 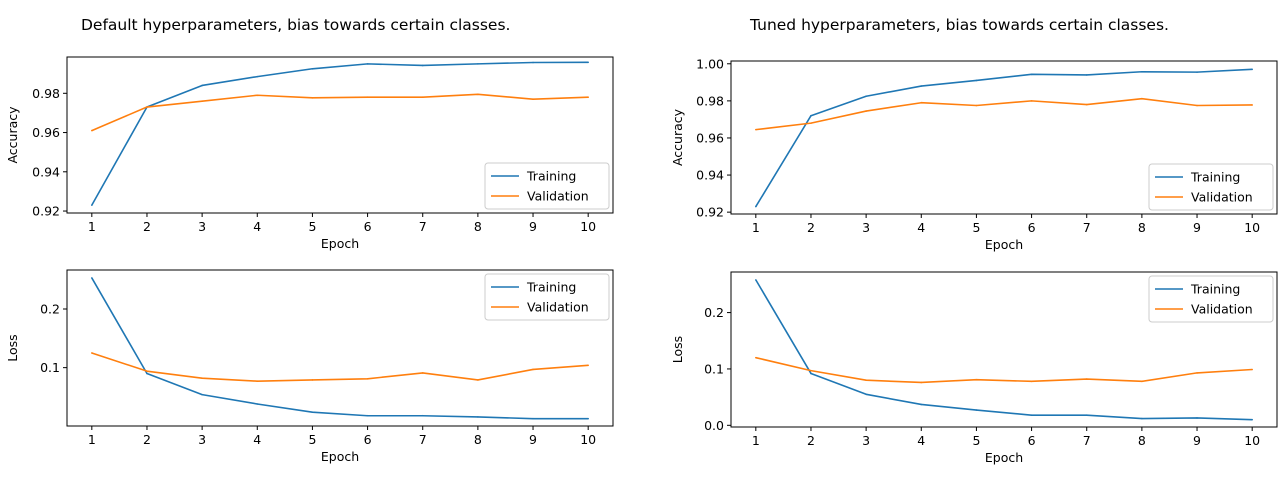 I want to click on x-tick-label: 5, so click(x=312, y=226).